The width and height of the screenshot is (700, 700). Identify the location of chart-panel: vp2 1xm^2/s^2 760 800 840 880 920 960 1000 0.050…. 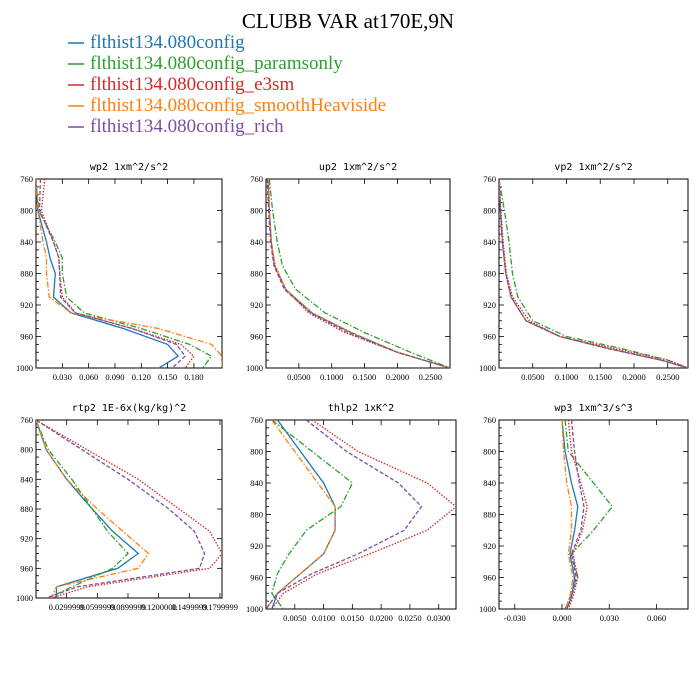
(584, 272).